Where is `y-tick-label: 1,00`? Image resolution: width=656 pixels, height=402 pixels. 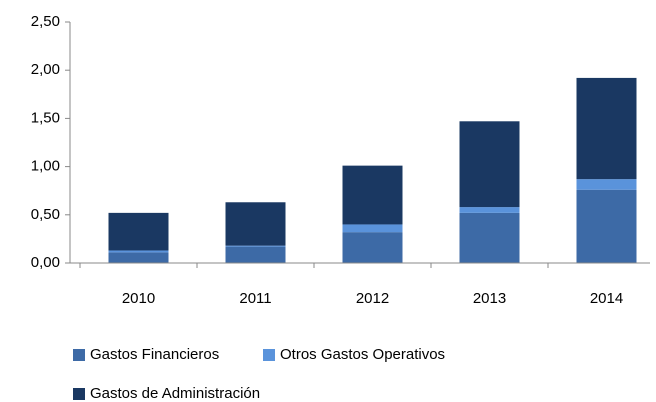
y-tick-label: 1,00 is located at coordinates (45, 166).